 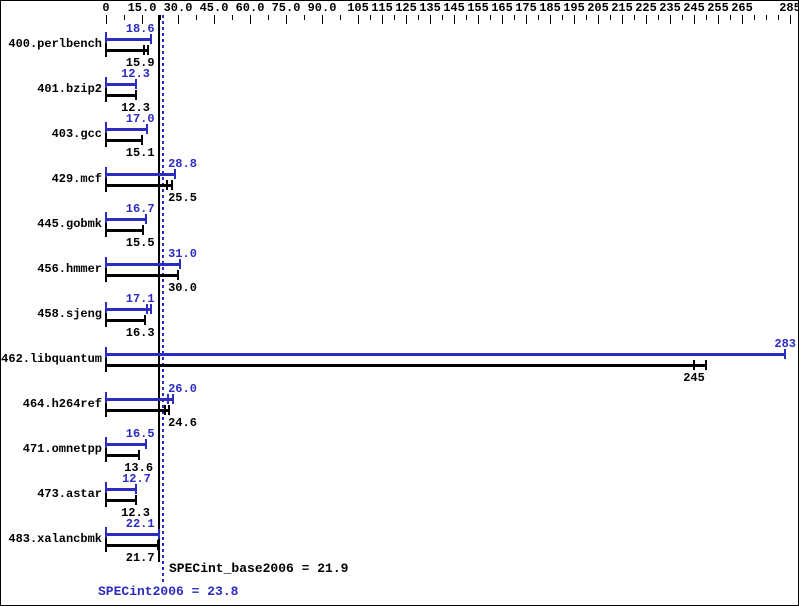 I want to click on benchmark-name: 401.bzip2, so click(x=69, y=89).